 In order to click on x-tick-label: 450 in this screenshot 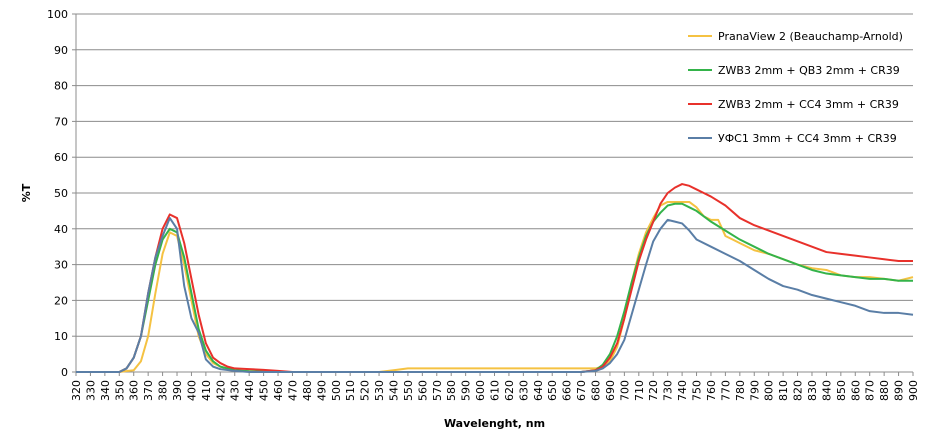, I will do `click(264, 390)`.